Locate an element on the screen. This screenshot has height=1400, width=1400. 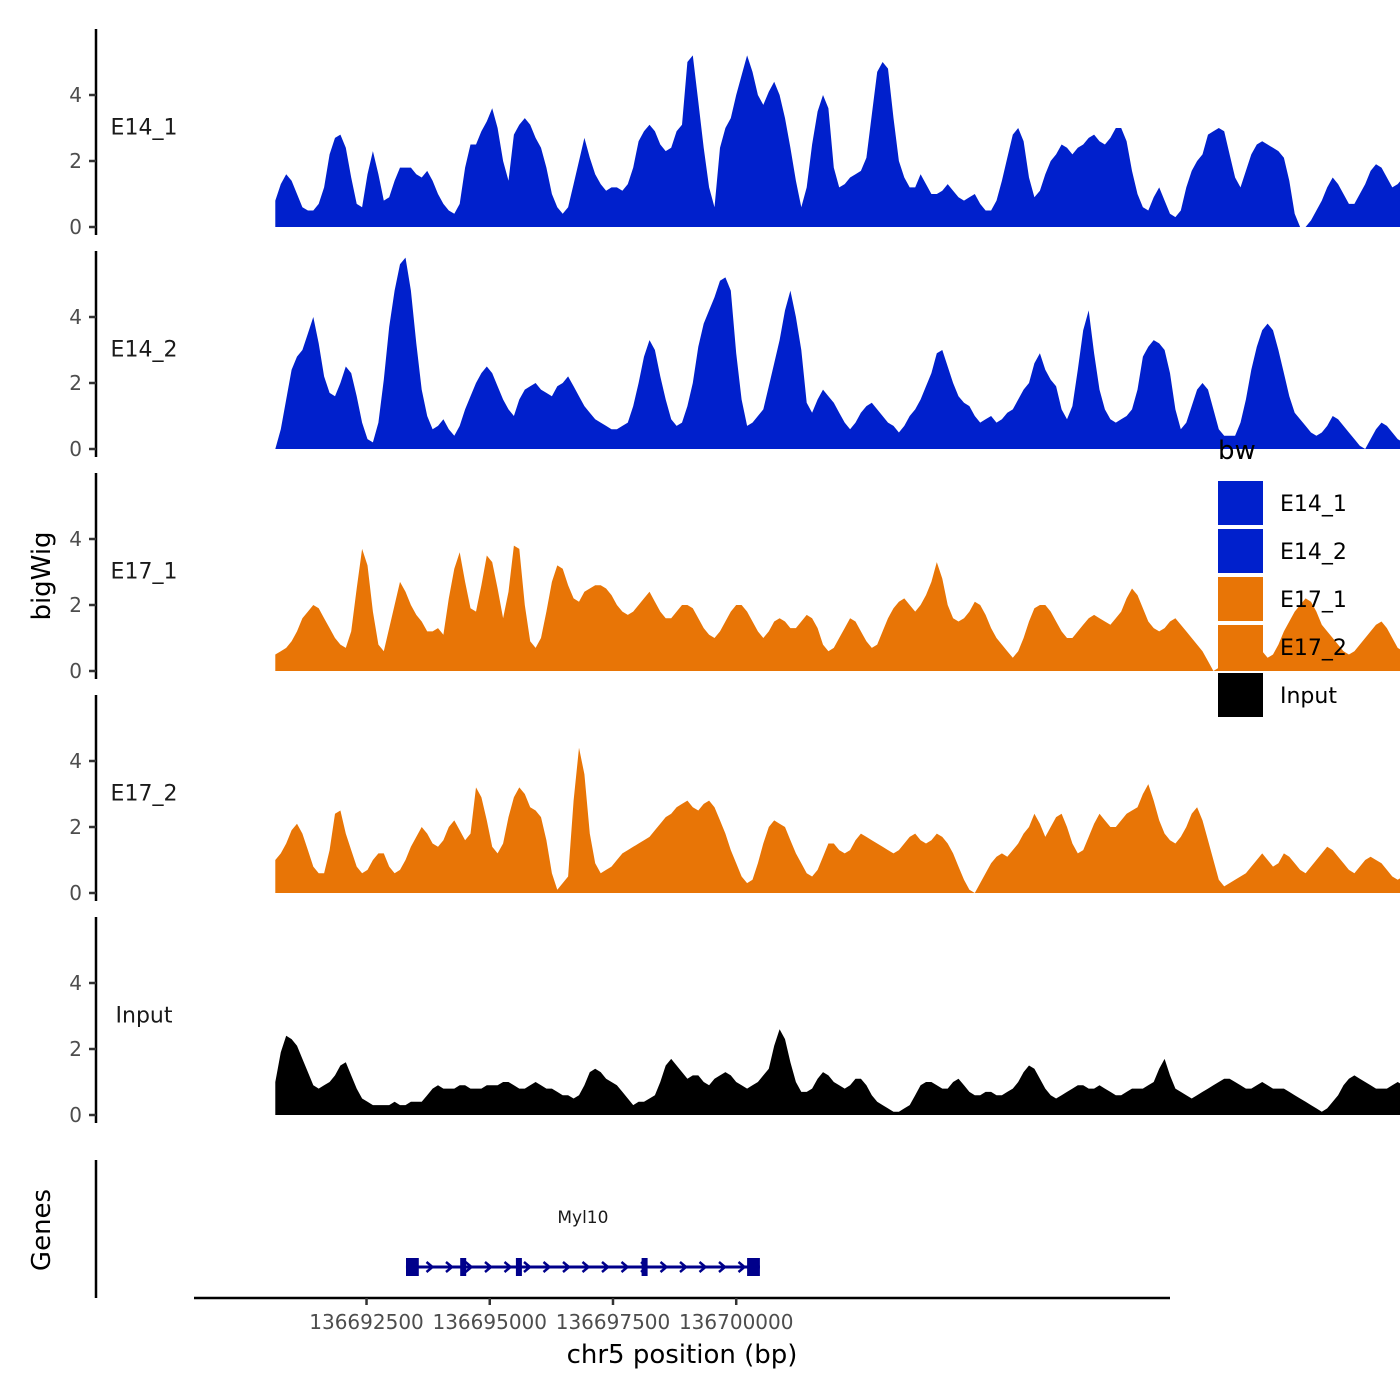
legend-label: E17_1 is located at coordinates (1313, 600).